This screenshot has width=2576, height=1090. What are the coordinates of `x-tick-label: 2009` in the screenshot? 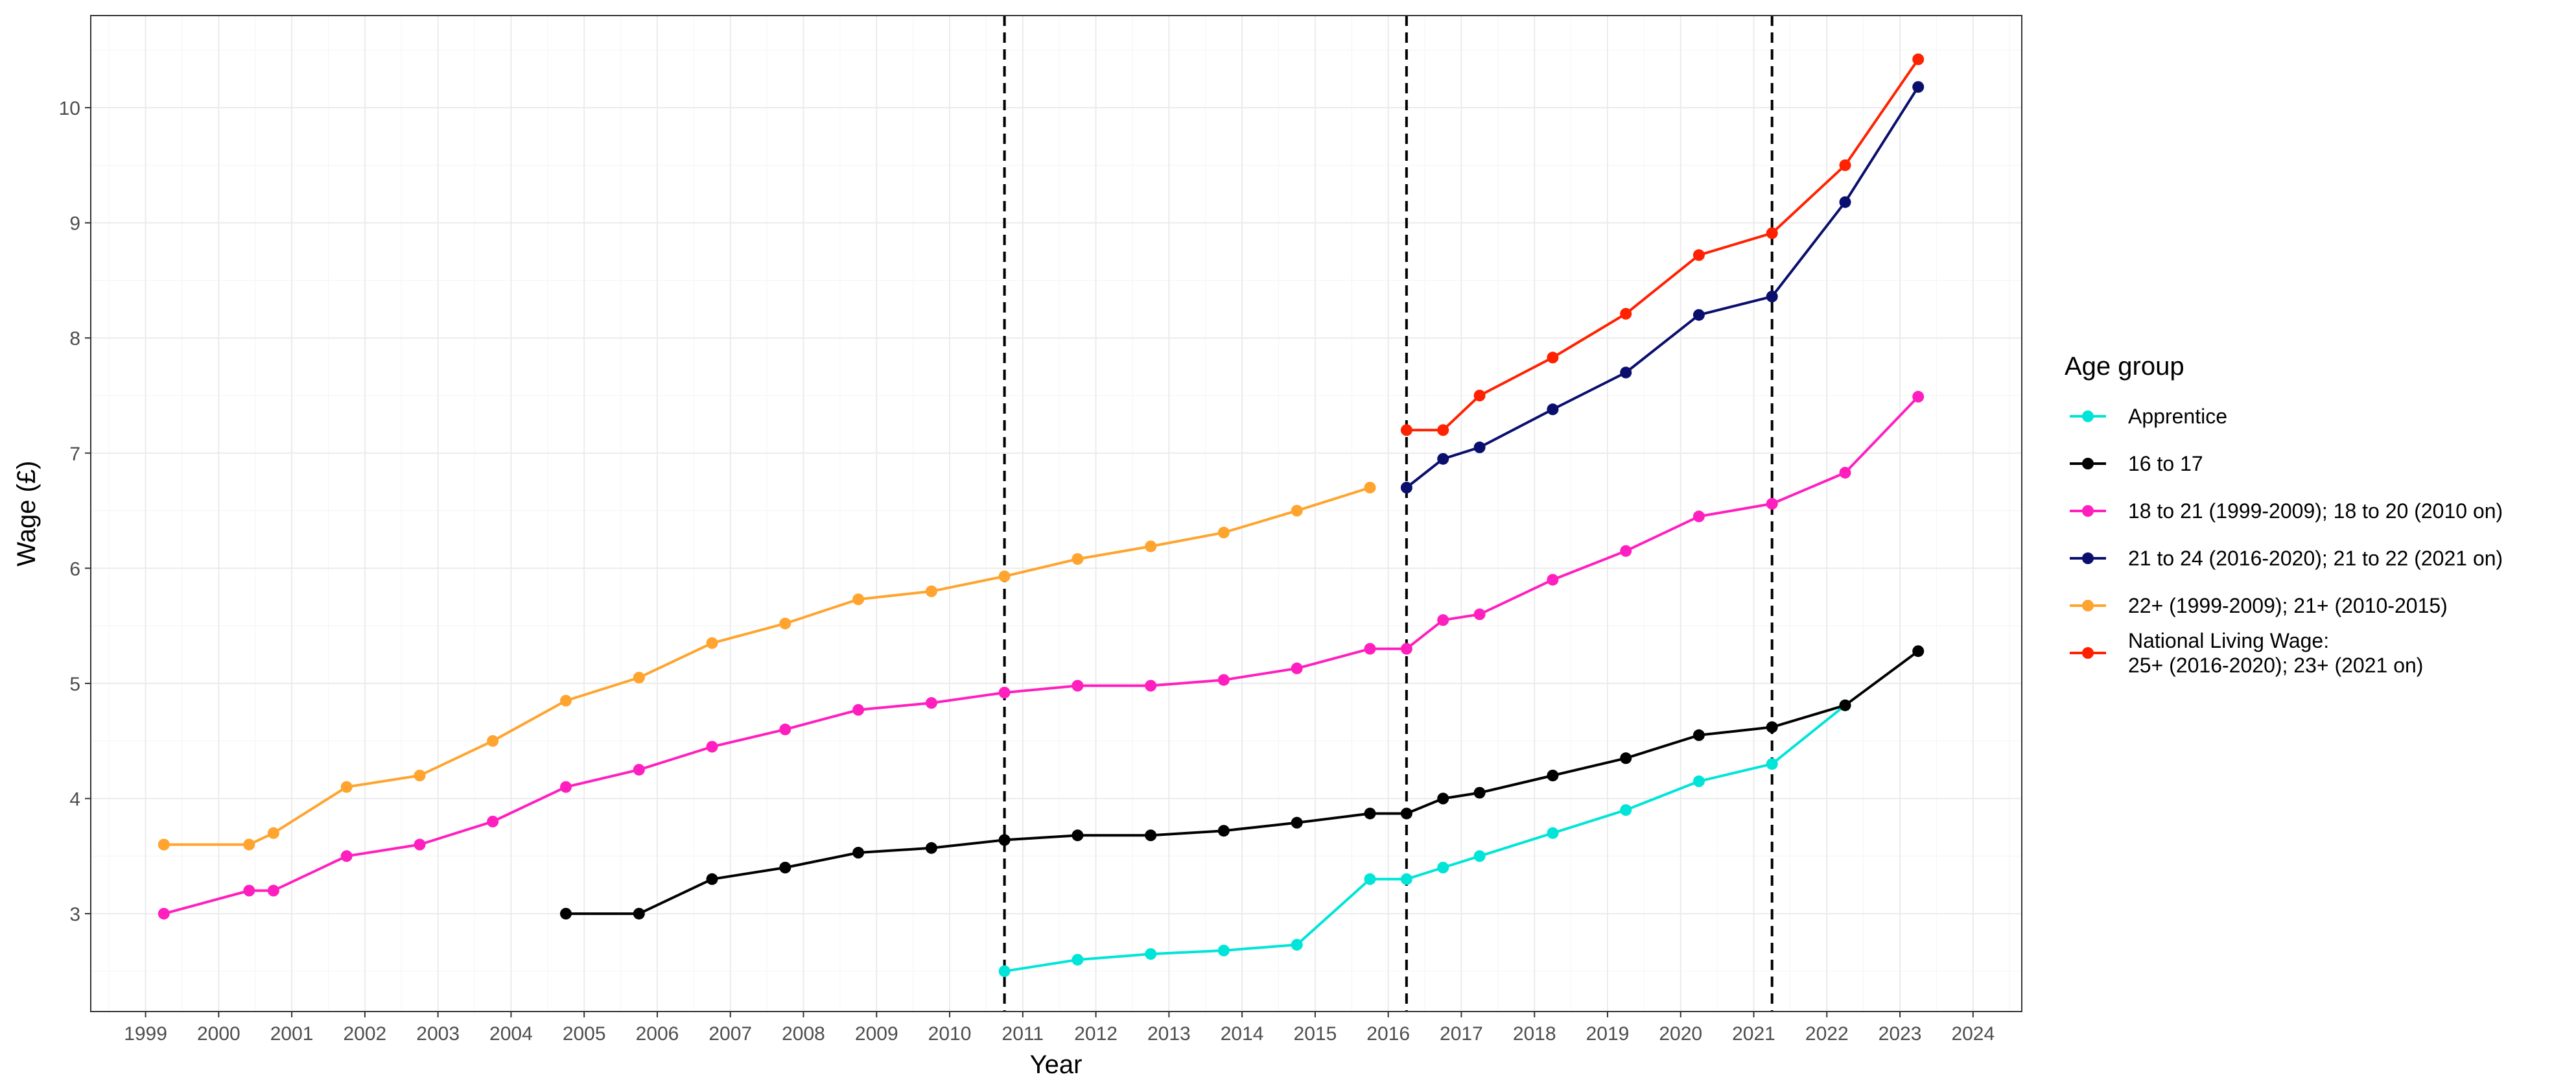 It's located at (876, 1034).